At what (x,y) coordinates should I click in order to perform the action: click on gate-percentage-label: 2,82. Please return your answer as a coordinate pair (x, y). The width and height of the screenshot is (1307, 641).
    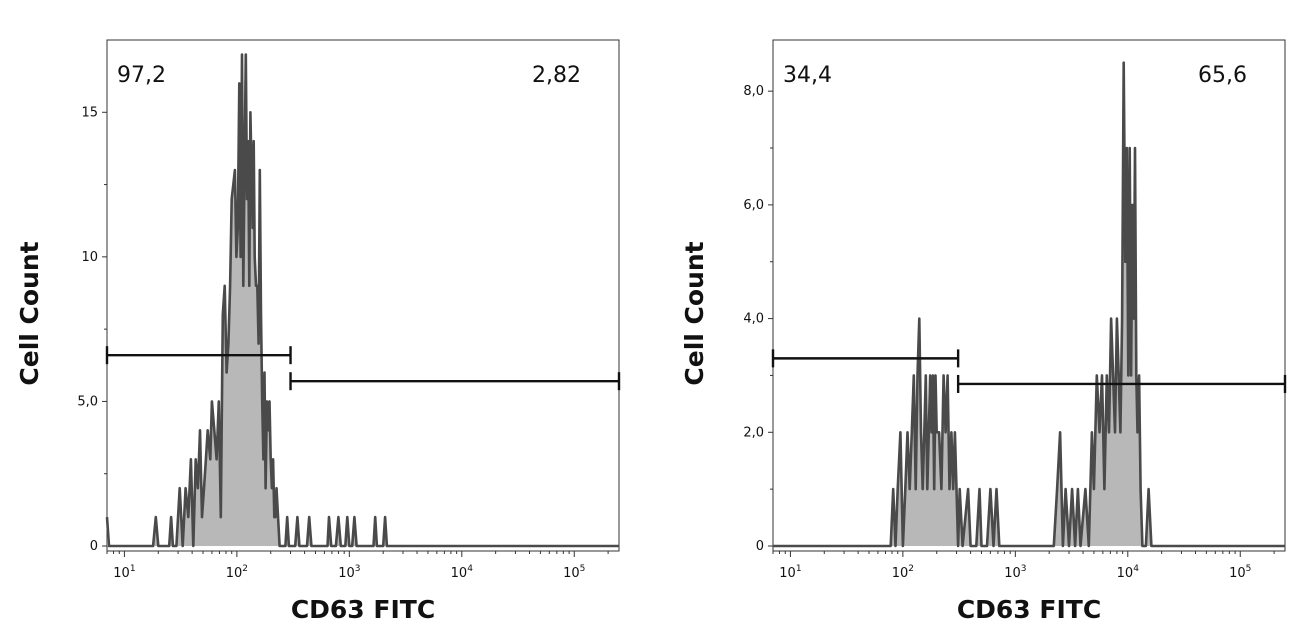
    Looking at the image, I should click on (556, 75).